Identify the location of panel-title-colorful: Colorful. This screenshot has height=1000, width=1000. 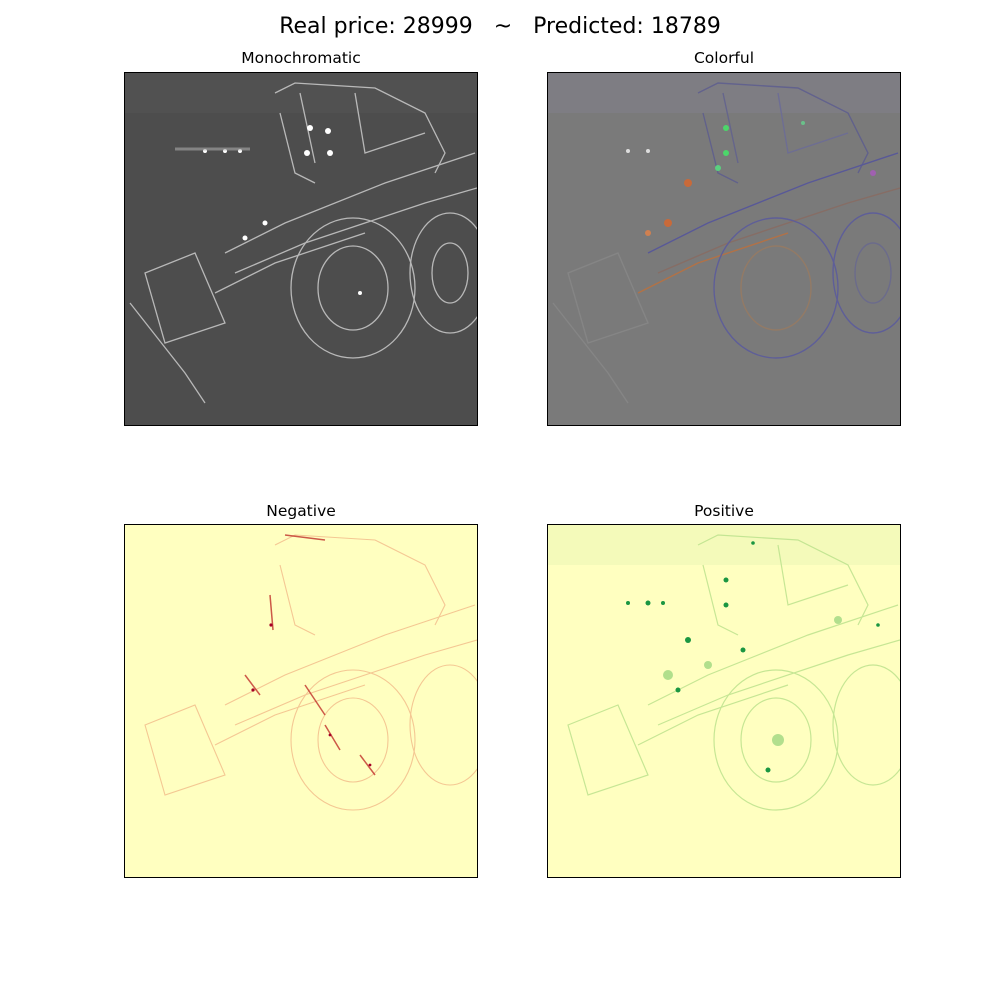
(724, 58).